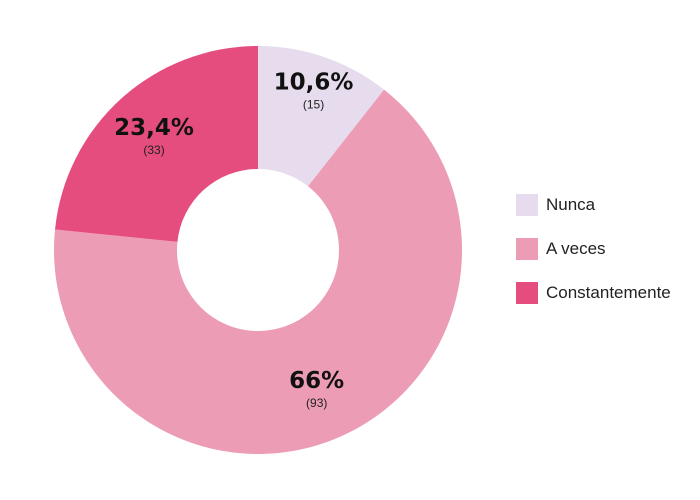 The width and height of the screenshot is (700, 500). I want to click on slice-count-label: (33), so click(153, 150).